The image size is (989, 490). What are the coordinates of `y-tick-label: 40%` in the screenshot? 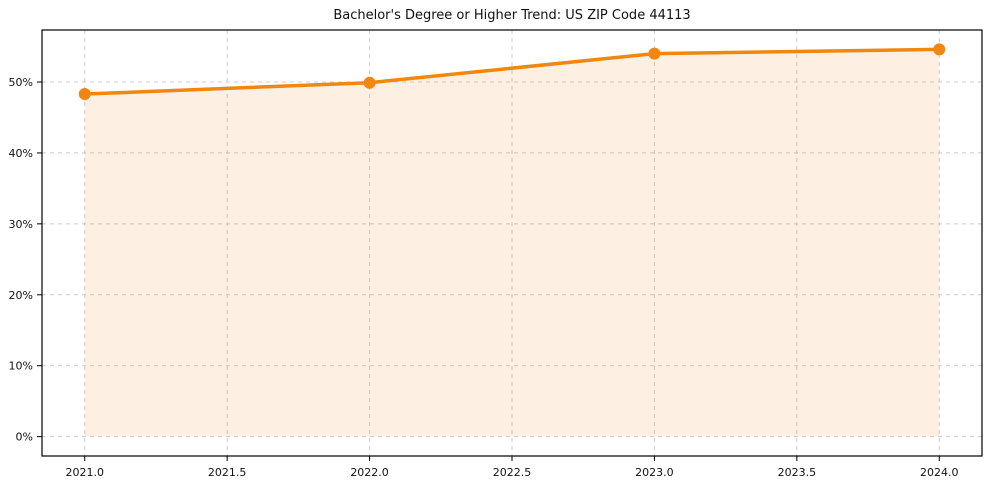 It's located at (21, 153).